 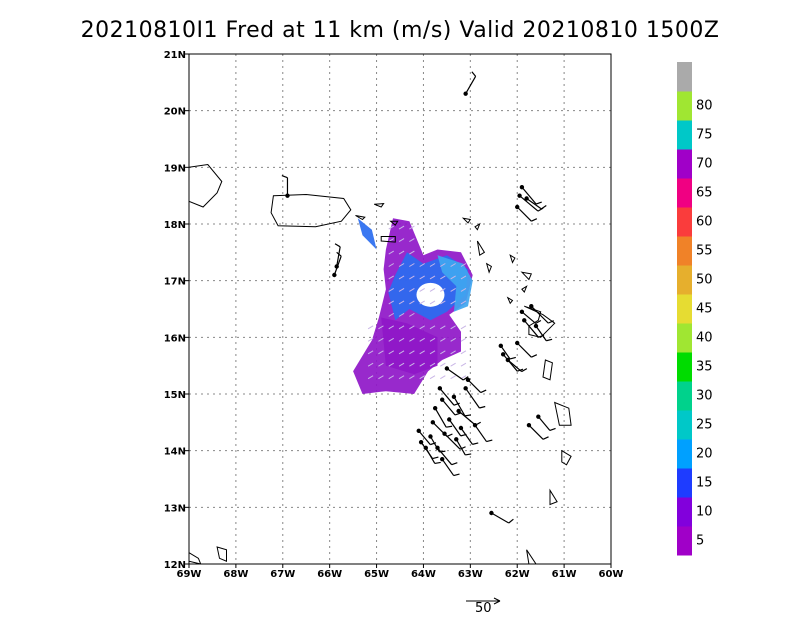 What do you see at coordinates (704, 135) in the screenshot?
I see `colorbar-label: 75` at bounding box center [704, 135].